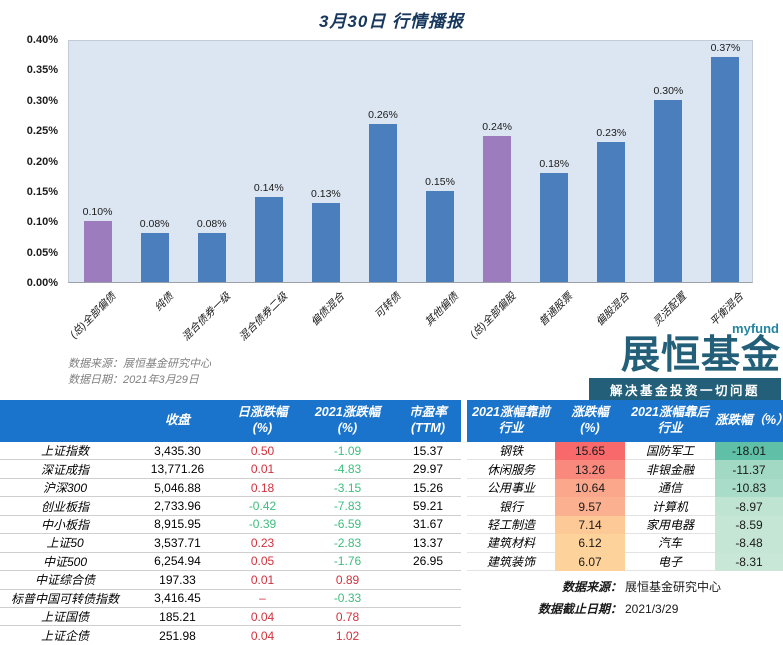 The width and height of the screenshot is (783, 645). Describe the element at coordinates (177, 542) in the screenshot. I see `index-table-cell-close: 3,537.71` at that location.